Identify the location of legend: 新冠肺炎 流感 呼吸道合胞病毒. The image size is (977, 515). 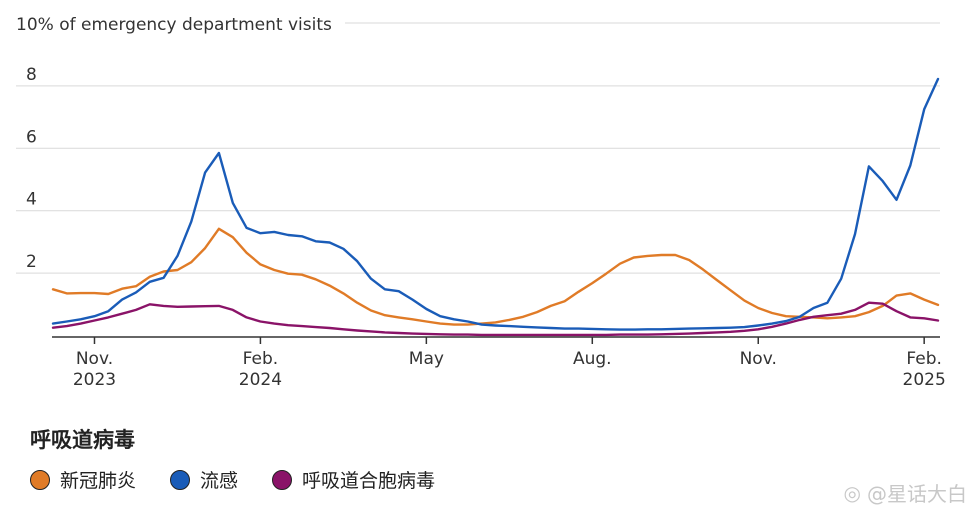
(249, 479).